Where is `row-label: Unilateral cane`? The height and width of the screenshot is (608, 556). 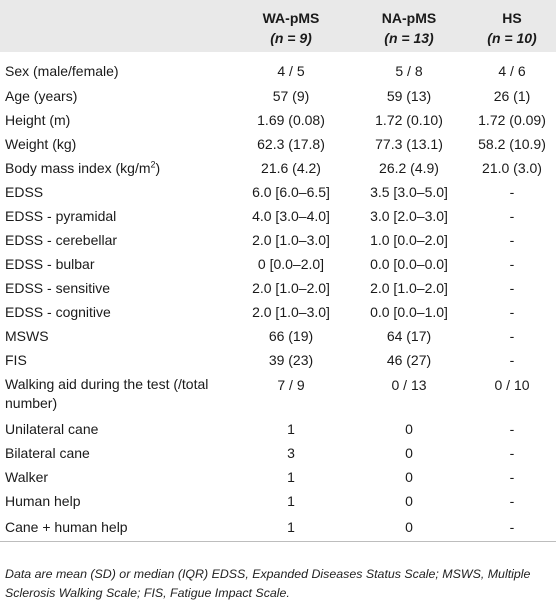 row-label: Unilateral cane is located at coordinates (52, 429).